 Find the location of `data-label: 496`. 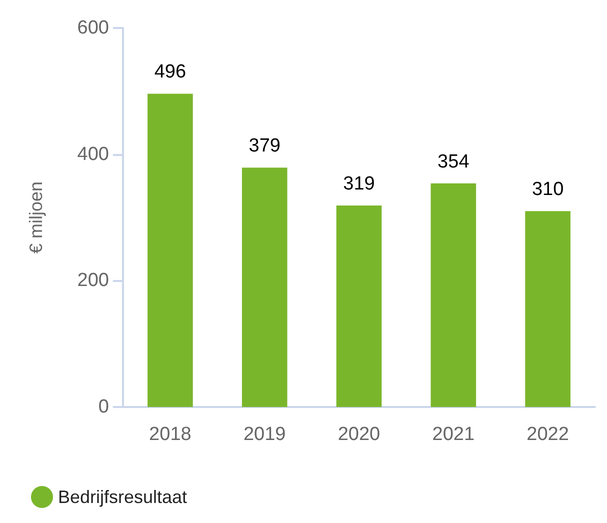

data-label: 496 is located at coordinates (170, 72).